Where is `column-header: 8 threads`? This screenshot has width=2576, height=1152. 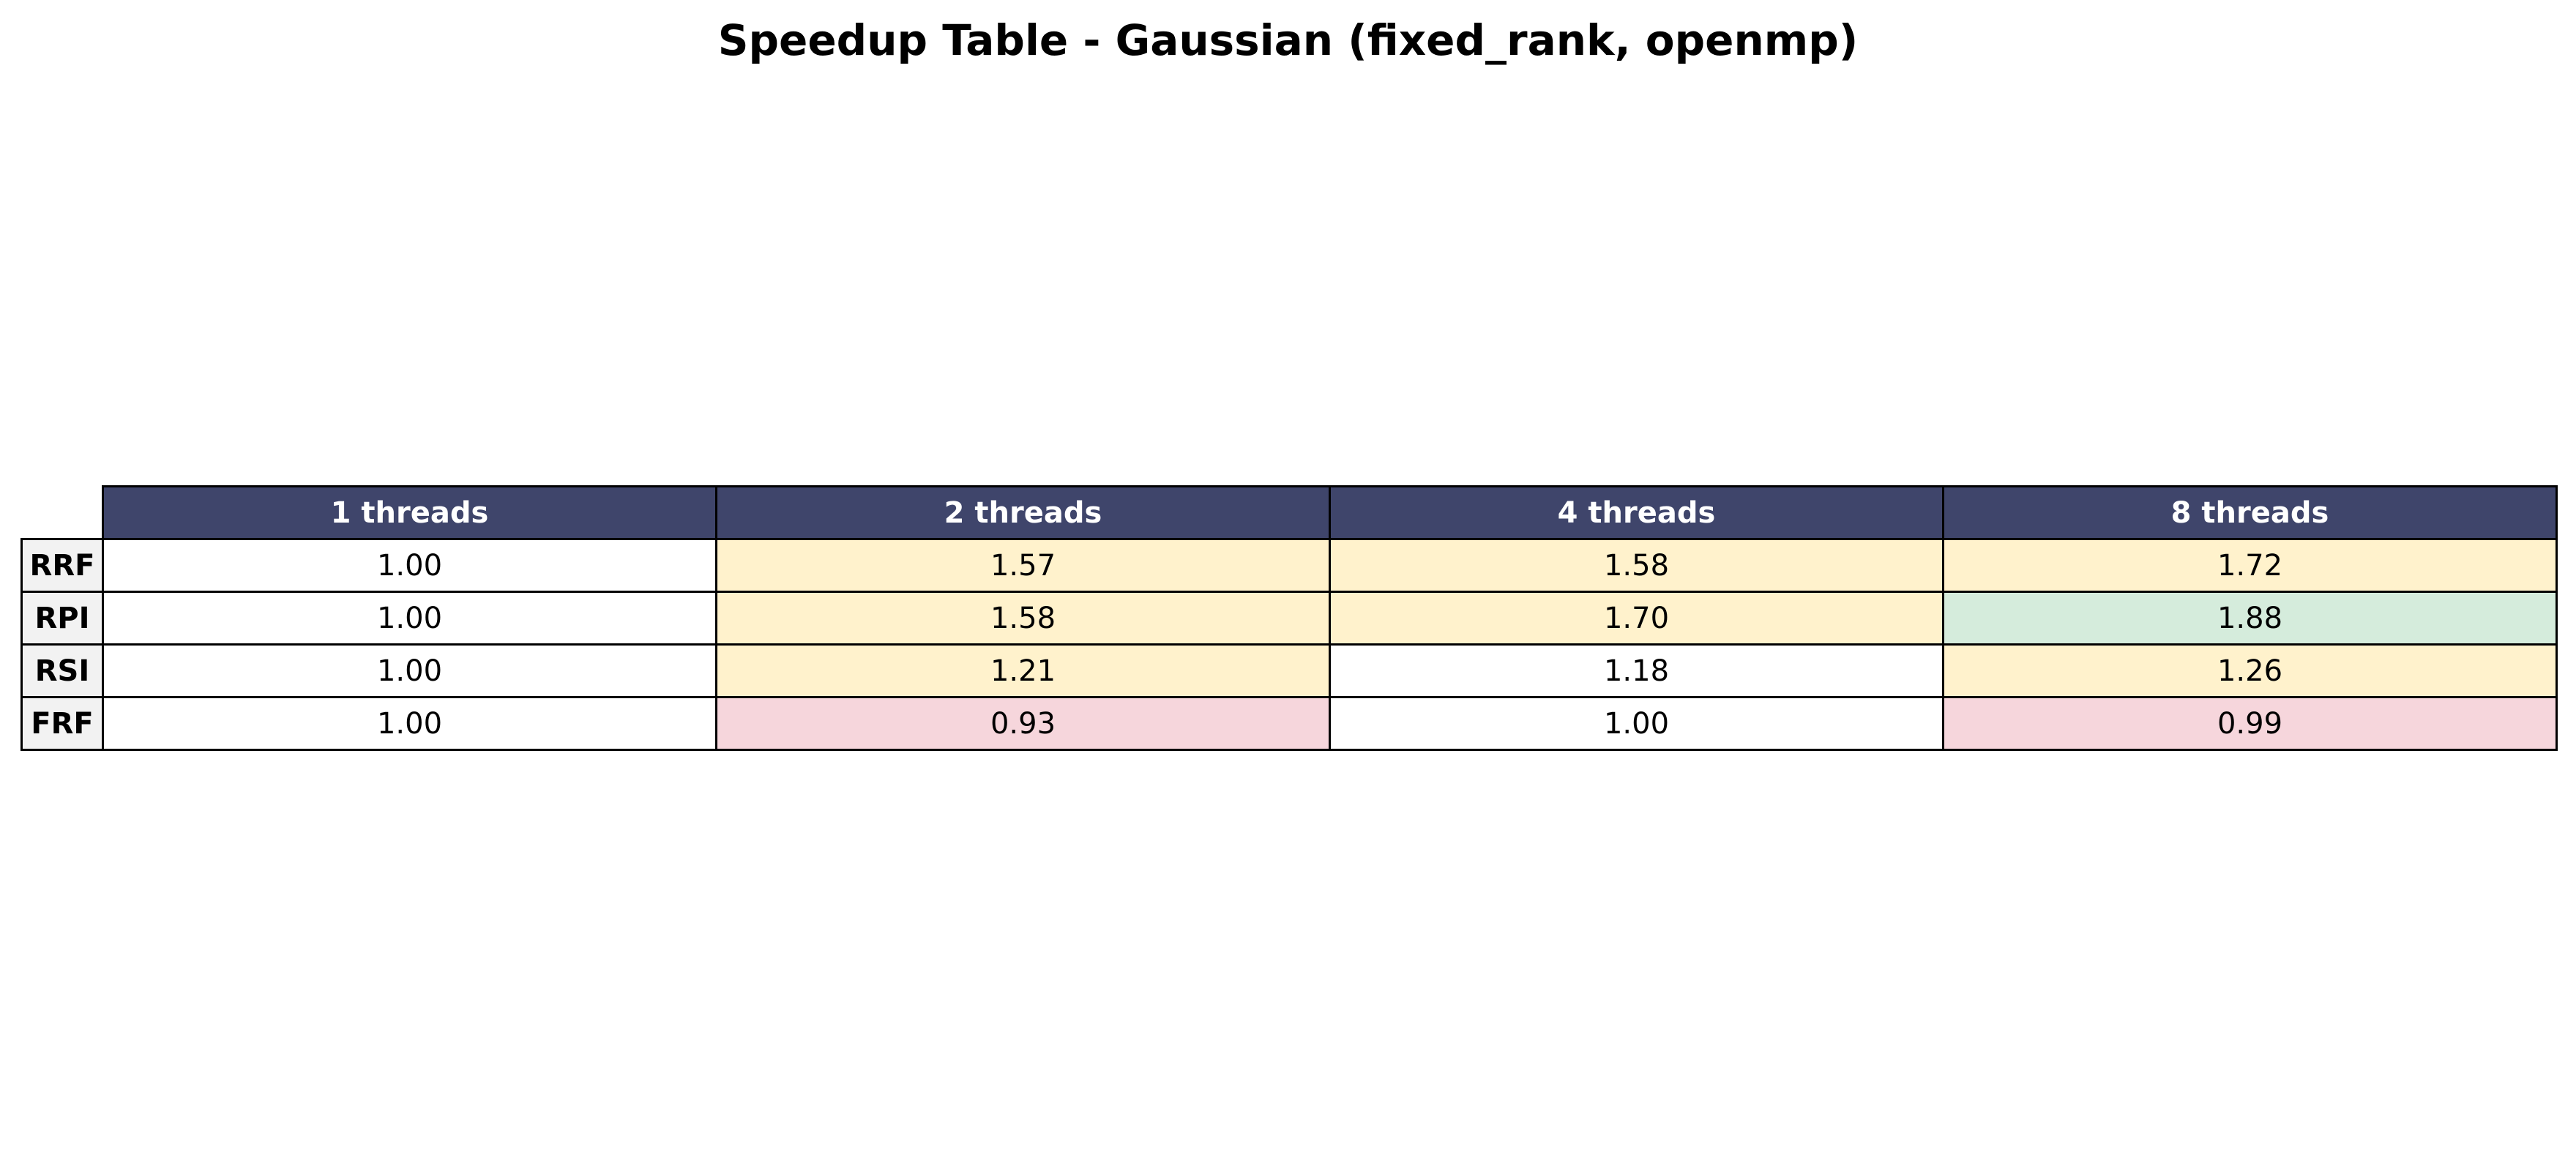 column-header: 8 threads is located at coordinates (2250, 512).